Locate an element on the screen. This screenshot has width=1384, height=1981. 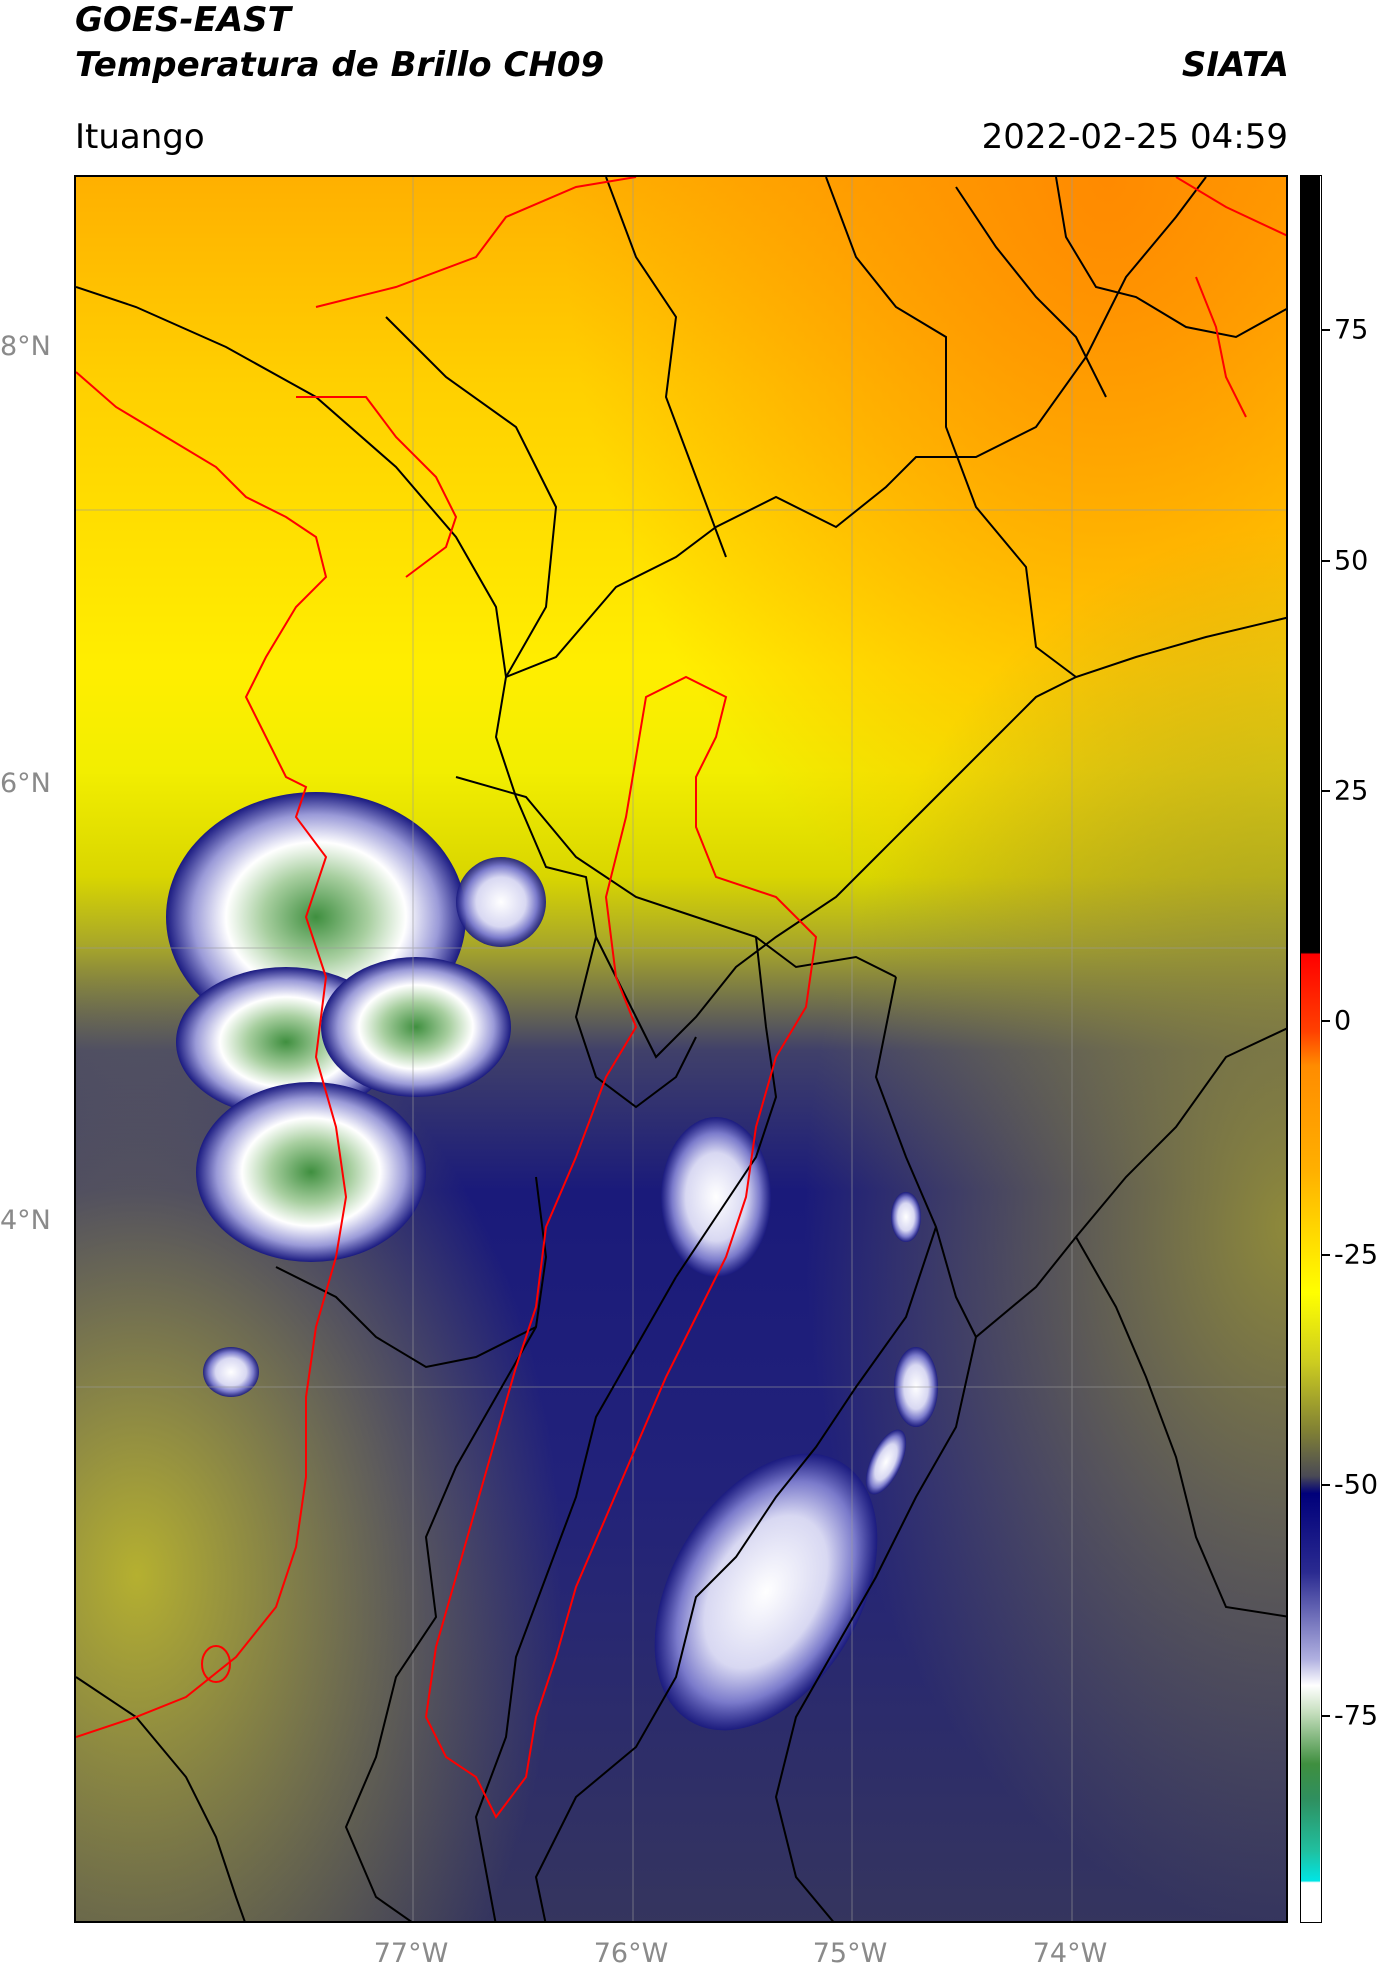
lat-label-8n: 8°N is located at coordinates (25, 346).